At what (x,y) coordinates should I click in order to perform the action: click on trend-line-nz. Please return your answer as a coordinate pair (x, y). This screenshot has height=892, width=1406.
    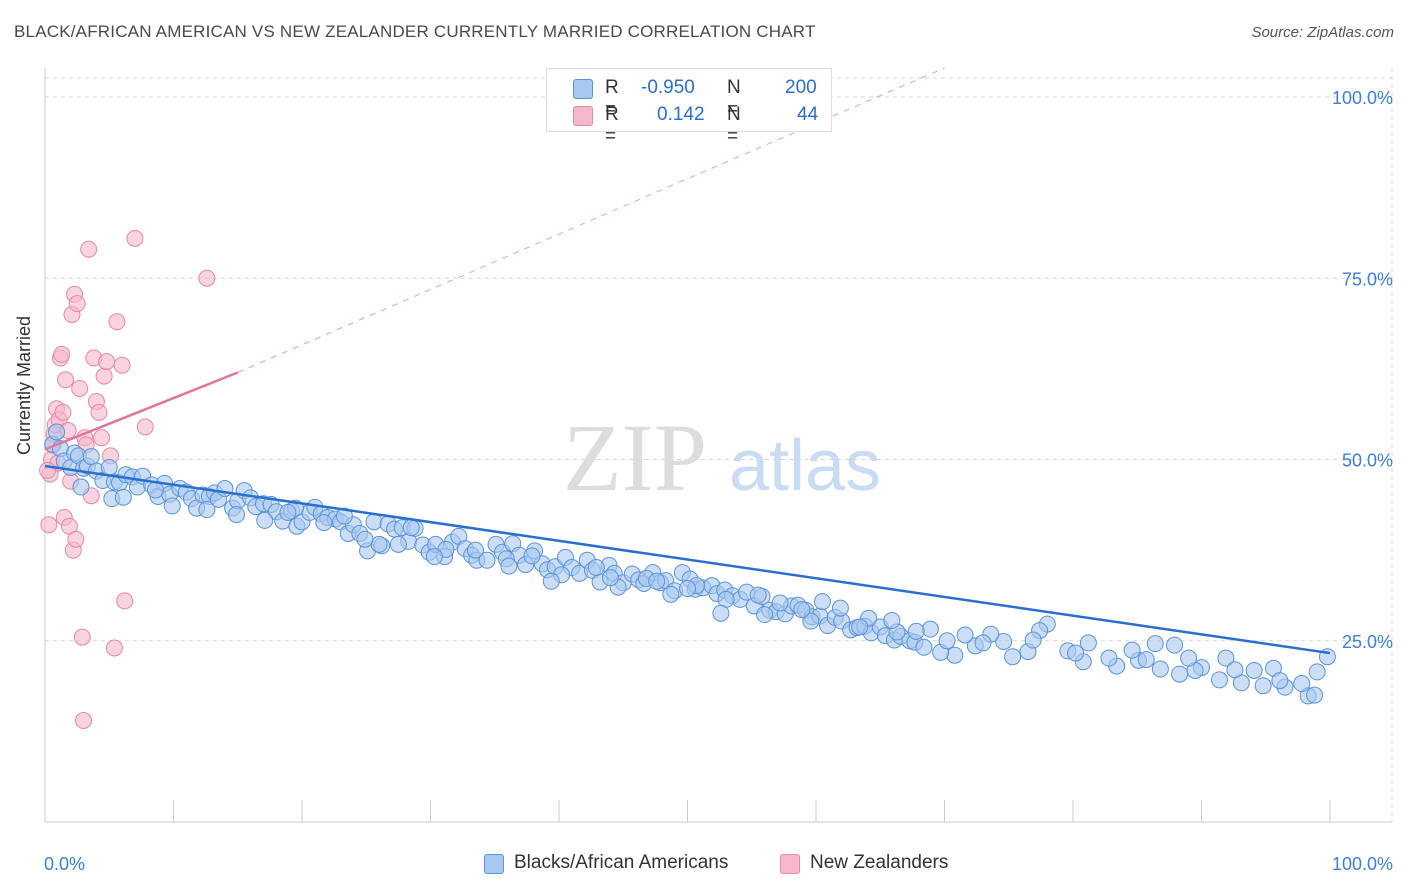
    Looking at the image, I should click on (141, 411).